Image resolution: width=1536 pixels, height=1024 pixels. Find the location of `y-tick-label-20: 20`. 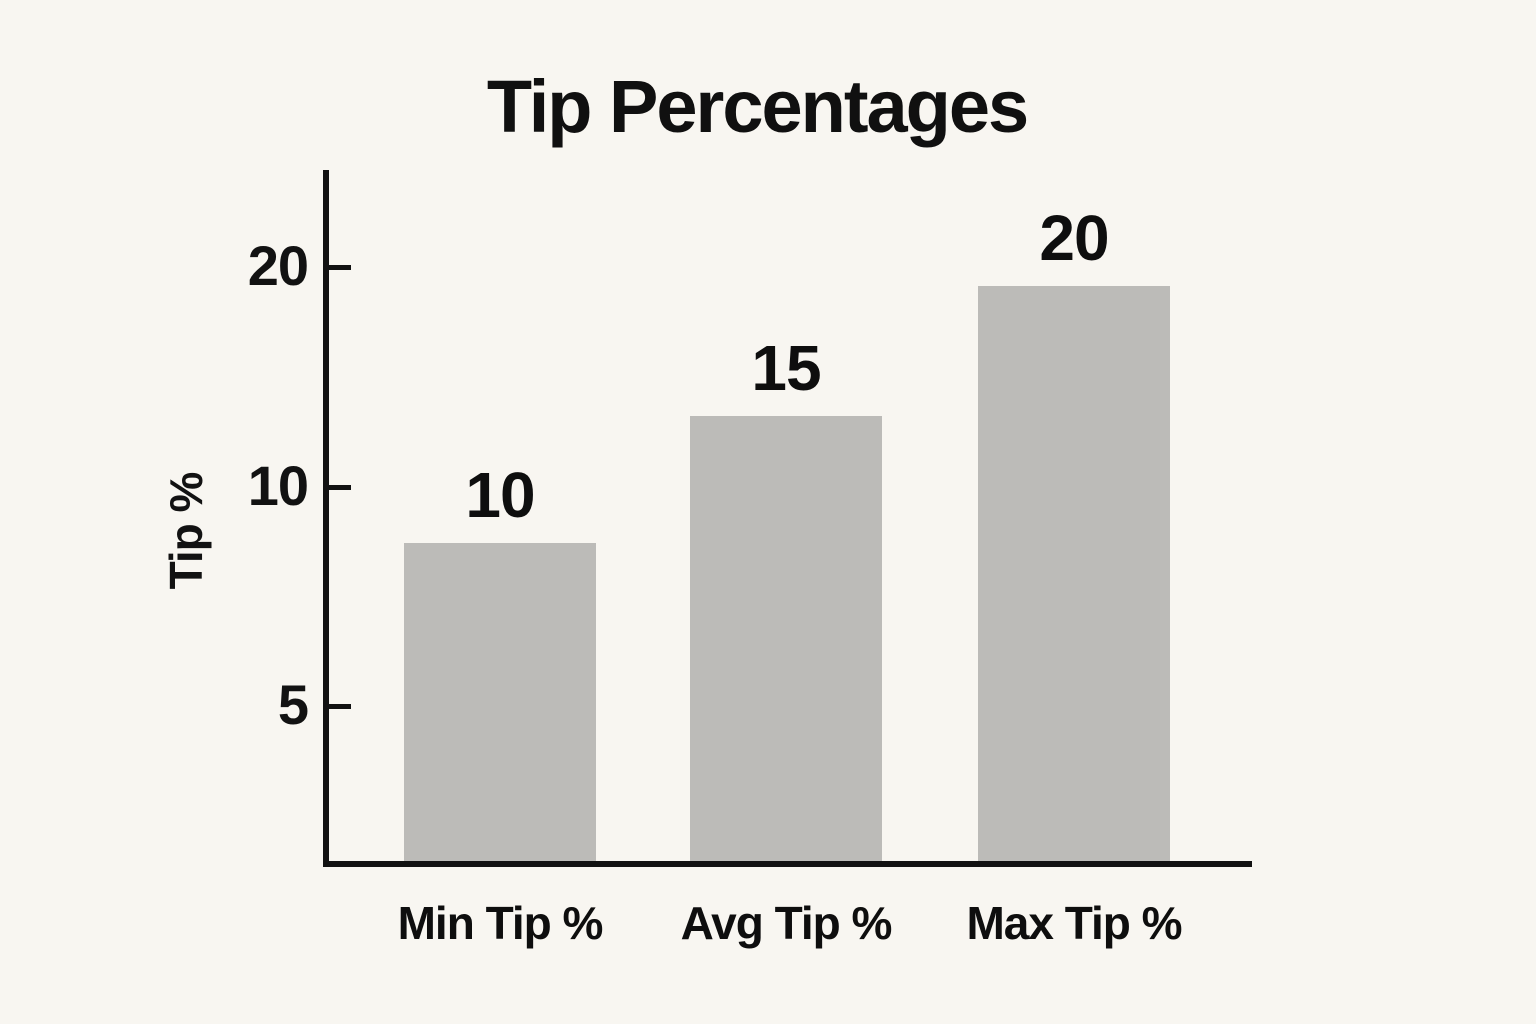

y-tick-label-20: 20 is located at coordinates (278, 266).